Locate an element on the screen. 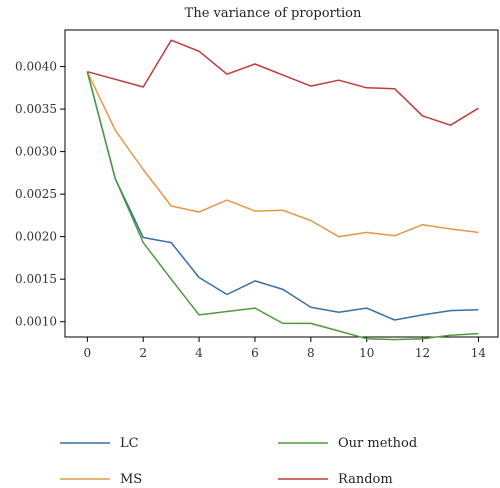 The height and width of the screenshot is (488, 500). y-tick-label: 0.0040 is located at coordinates (36, 67).